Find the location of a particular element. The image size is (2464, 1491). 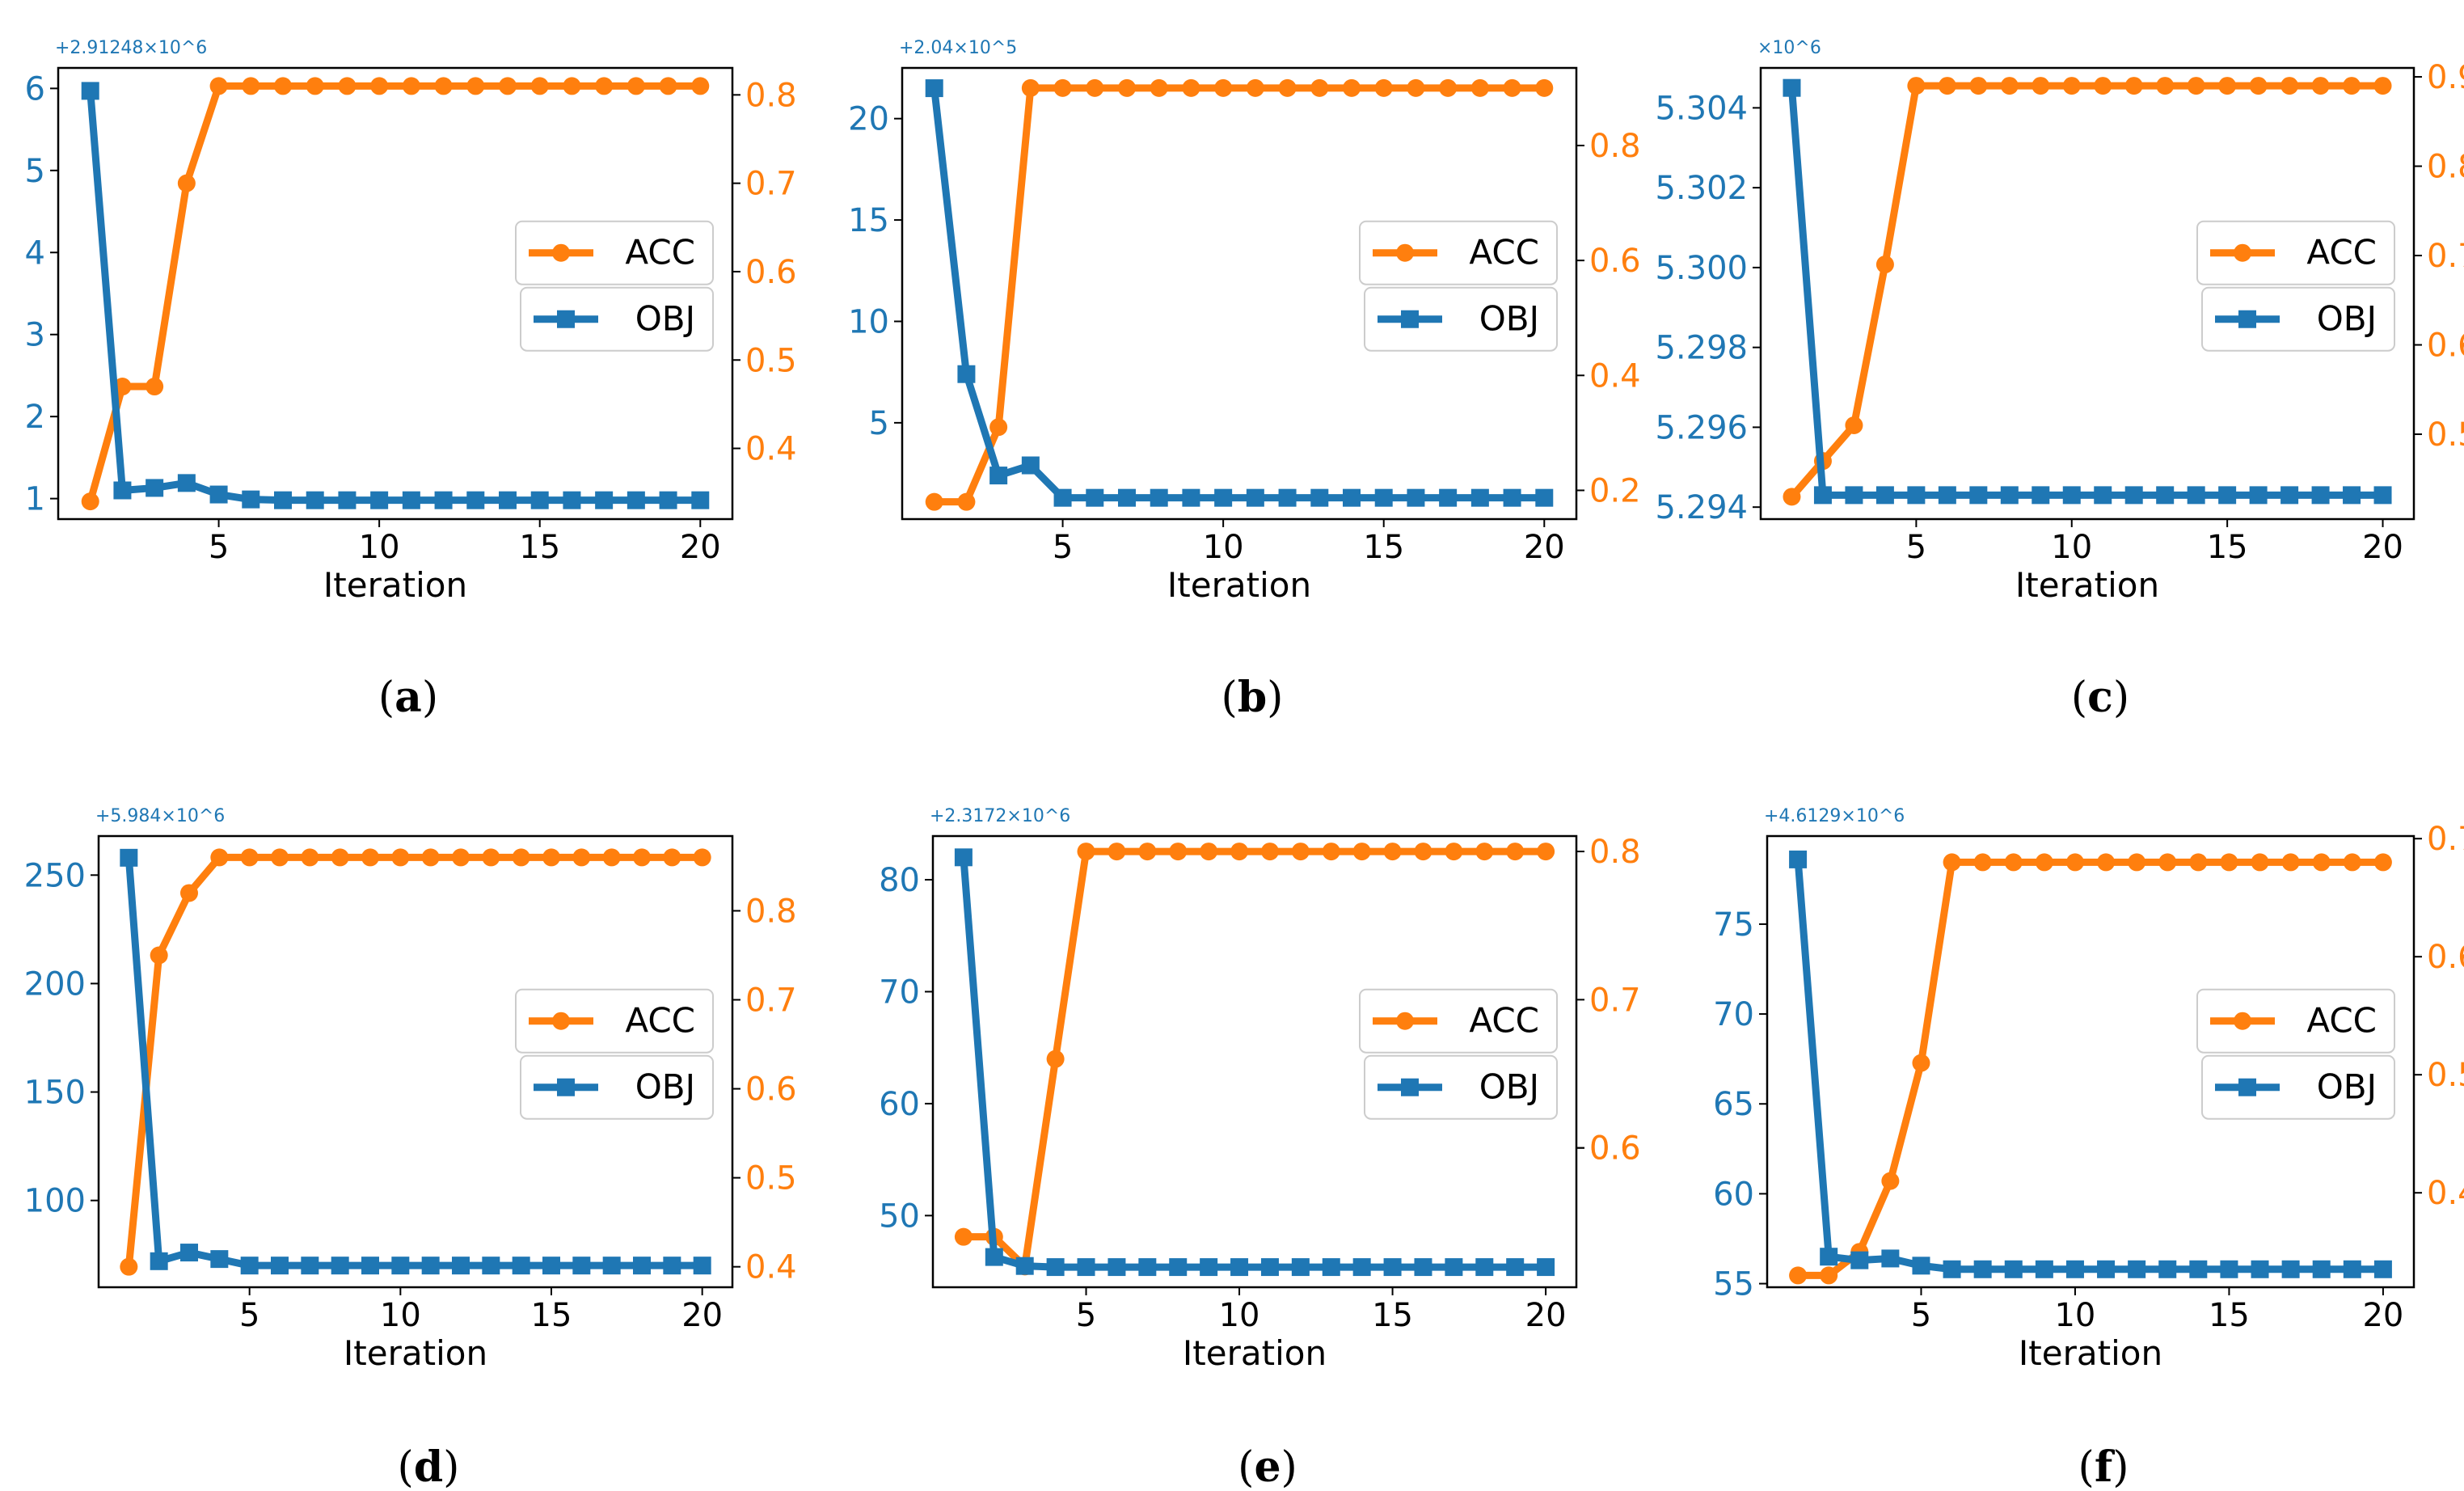

caption-letter: b is located at coordinates (1253, 697).